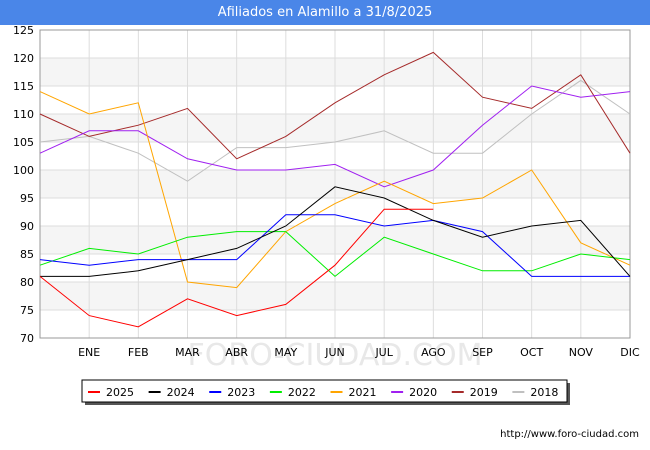 The height and width of the screenshot is (450, 650). Describe the element at coordinates (482, 352) in the screenshot. I see `x-tick-label: SEP` at that location.